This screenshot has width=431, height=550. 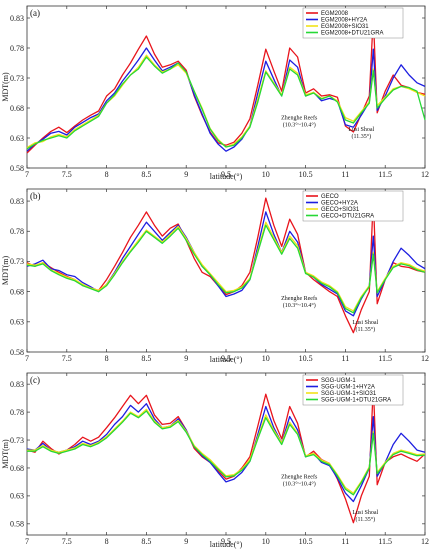 I want to click on legend-label-2: EGM2008+HY2A, so click(x=344, y=21).